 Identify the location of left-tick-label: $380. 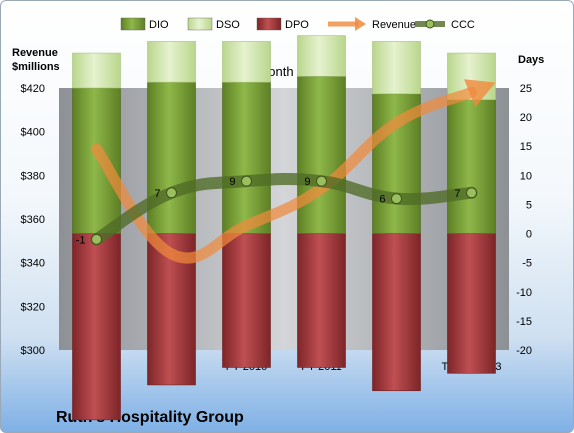
(33, 176).